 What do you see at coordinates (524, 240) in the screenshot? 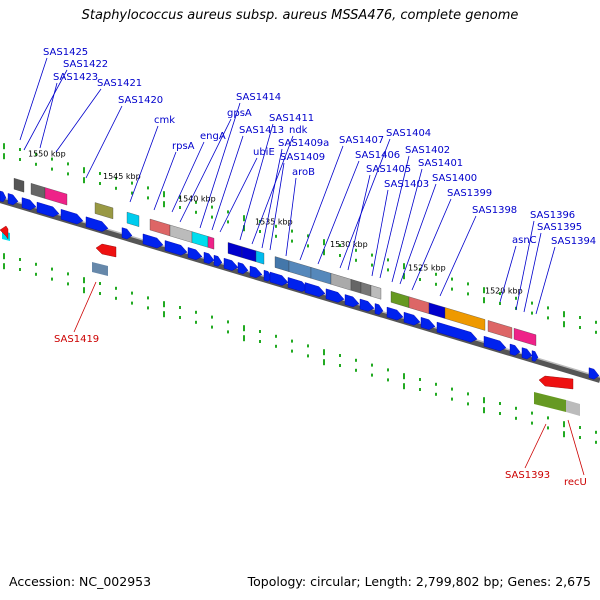
I see `gene-label-forward: asnC` at bounding box center [524, 240].